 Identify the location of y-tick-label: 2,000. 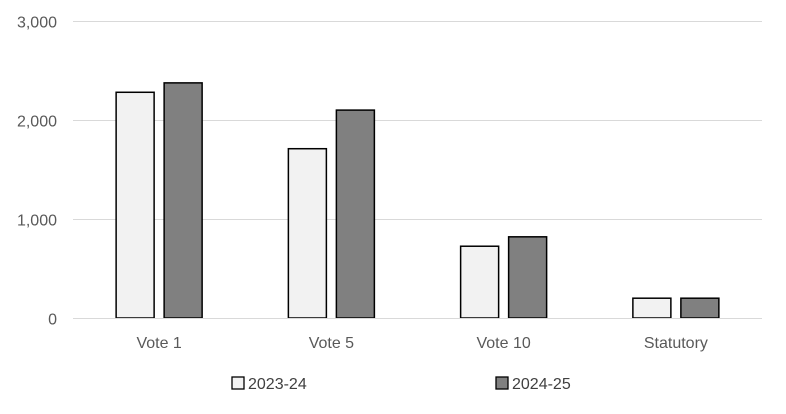
(37, 122).